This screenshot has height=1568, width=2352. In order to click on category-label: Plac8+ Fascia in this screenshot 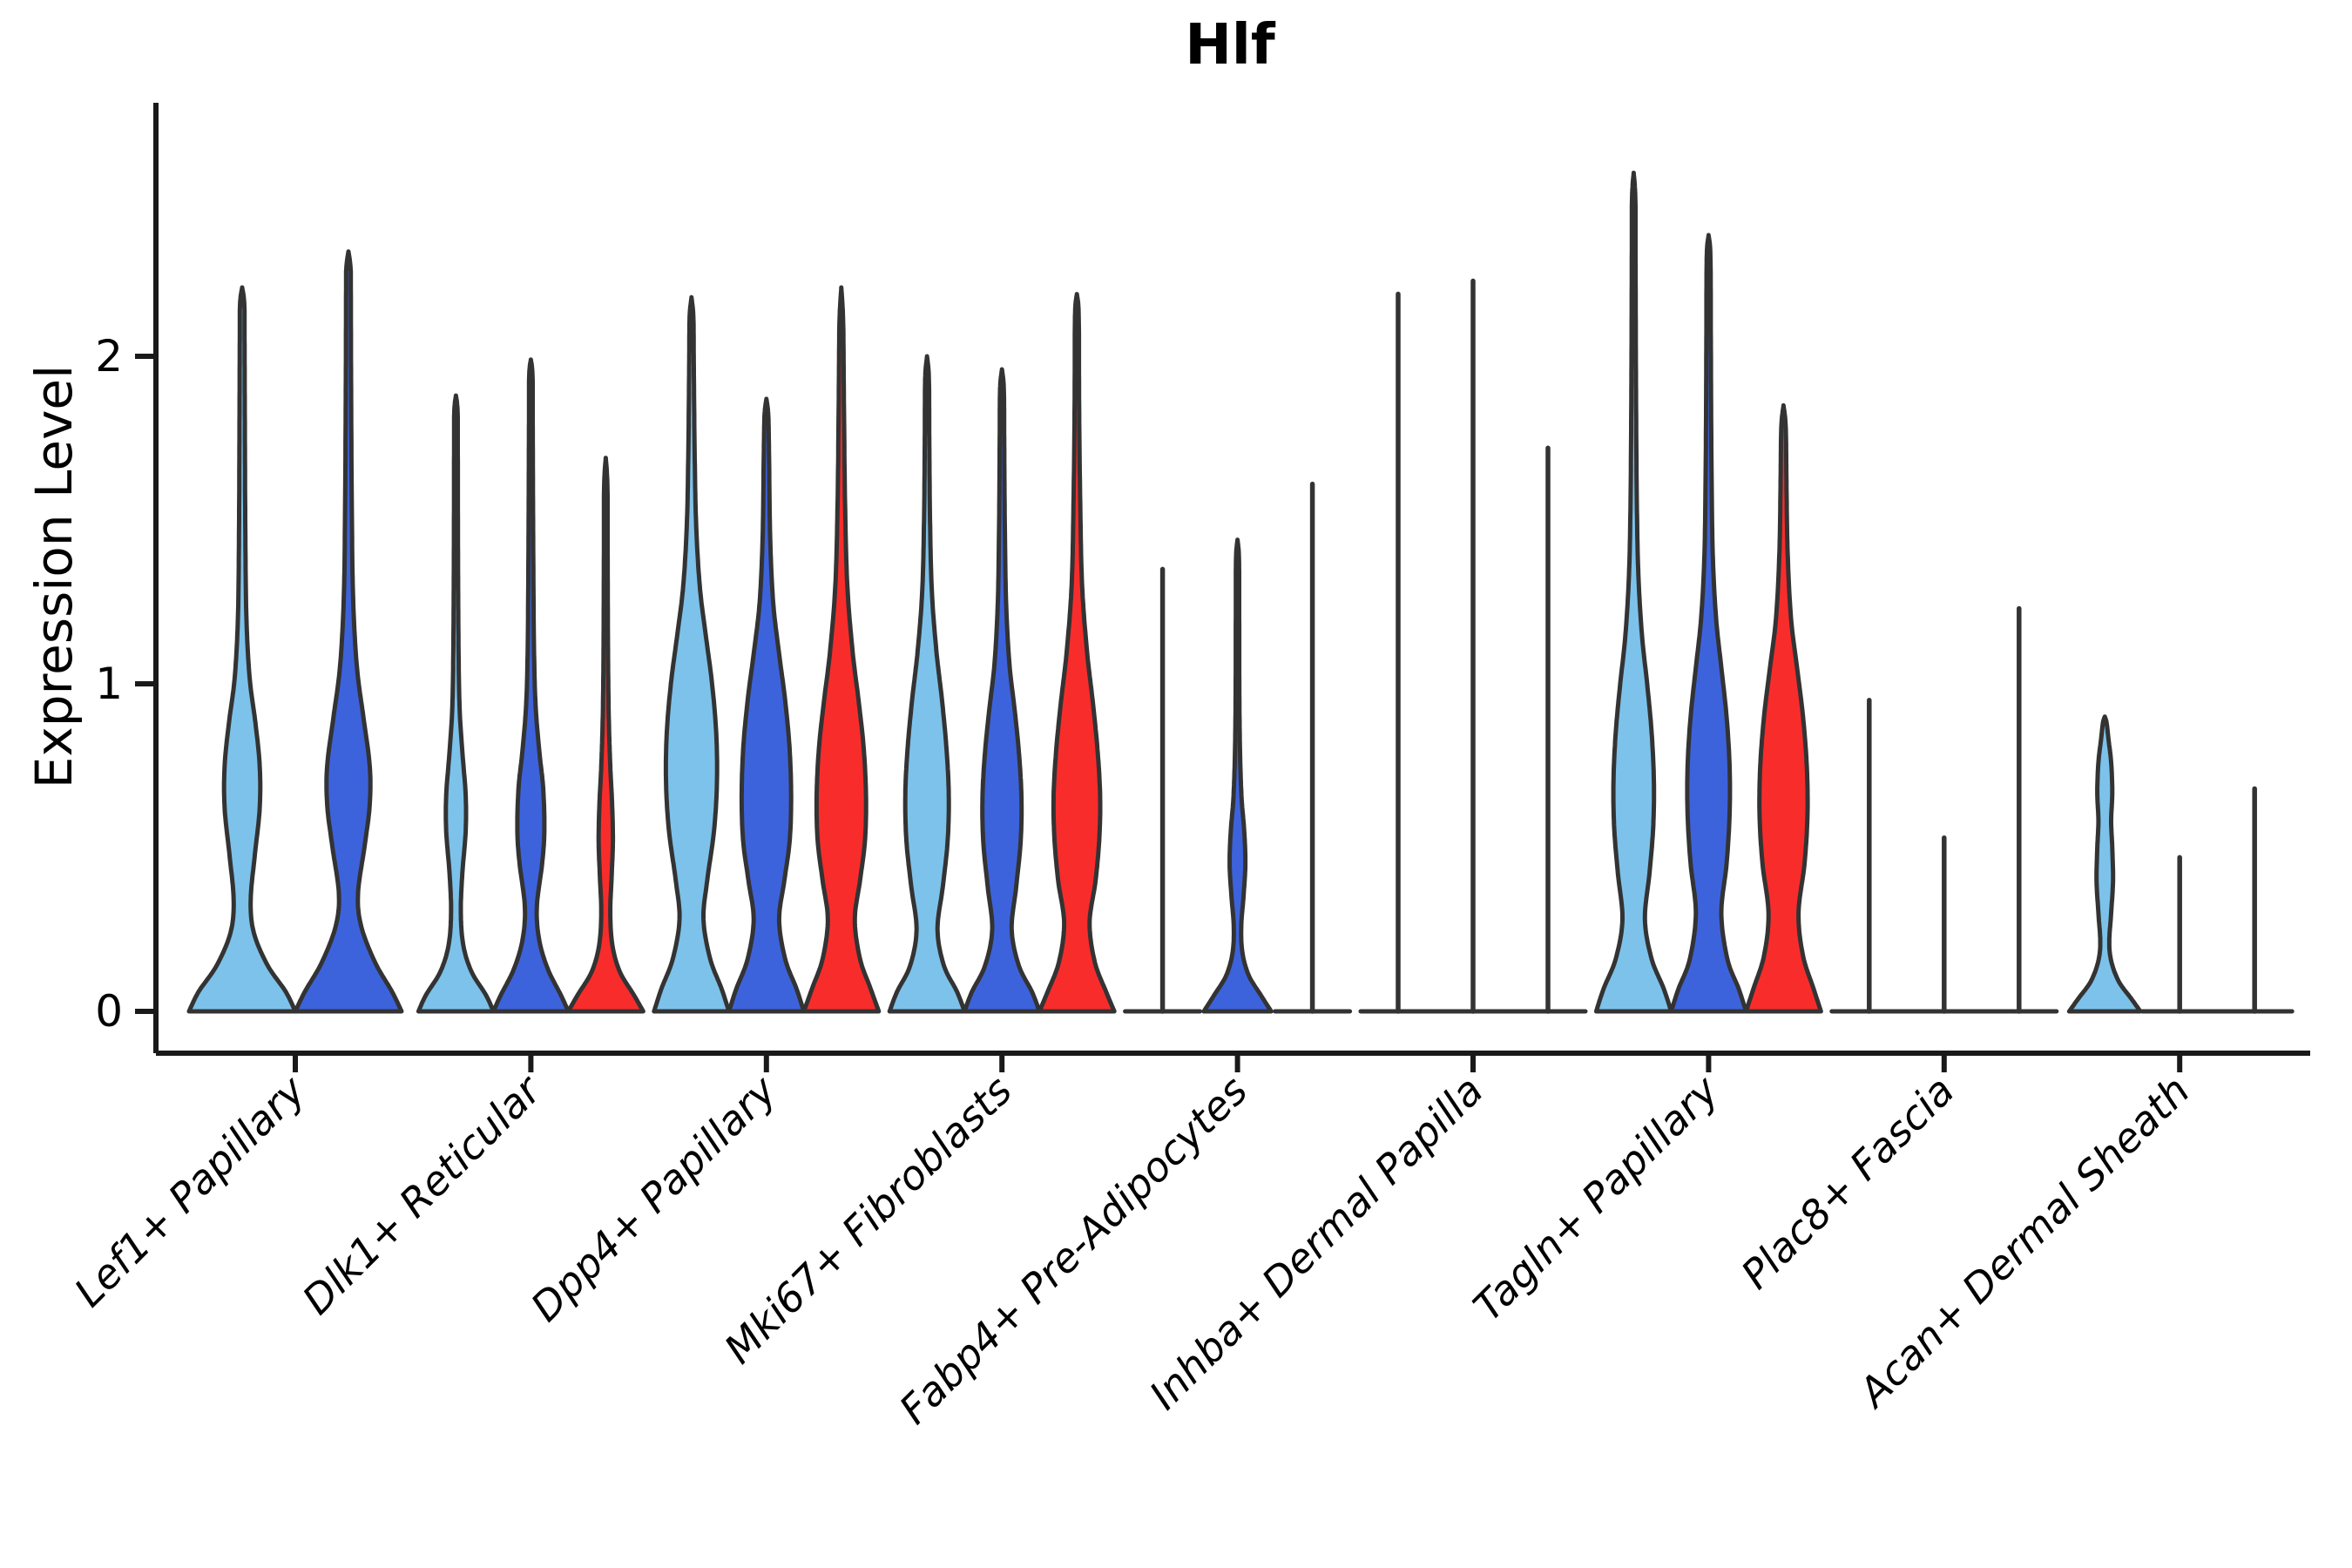, I will do `click(1847, 1182)`.